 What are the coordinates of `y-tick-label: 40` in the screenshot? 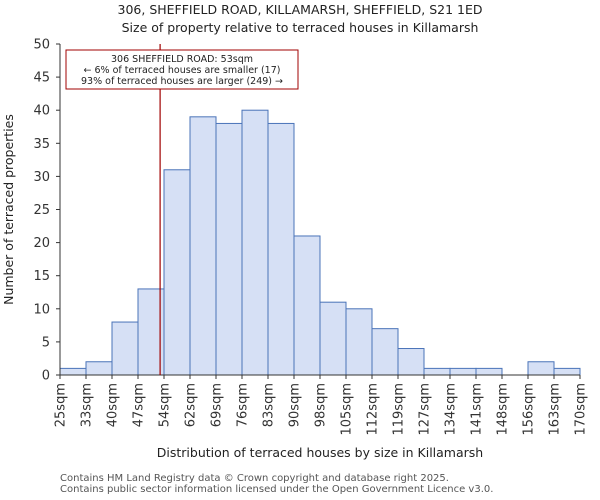 It's located at (41, 111).